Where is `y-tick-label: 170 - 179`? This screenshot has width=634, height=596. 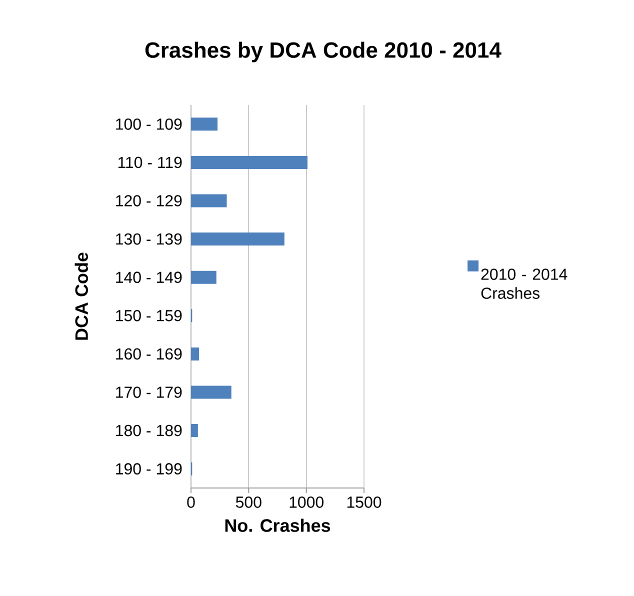
y-tick-label: 170 - 179 is located at coordinates (149, 392).